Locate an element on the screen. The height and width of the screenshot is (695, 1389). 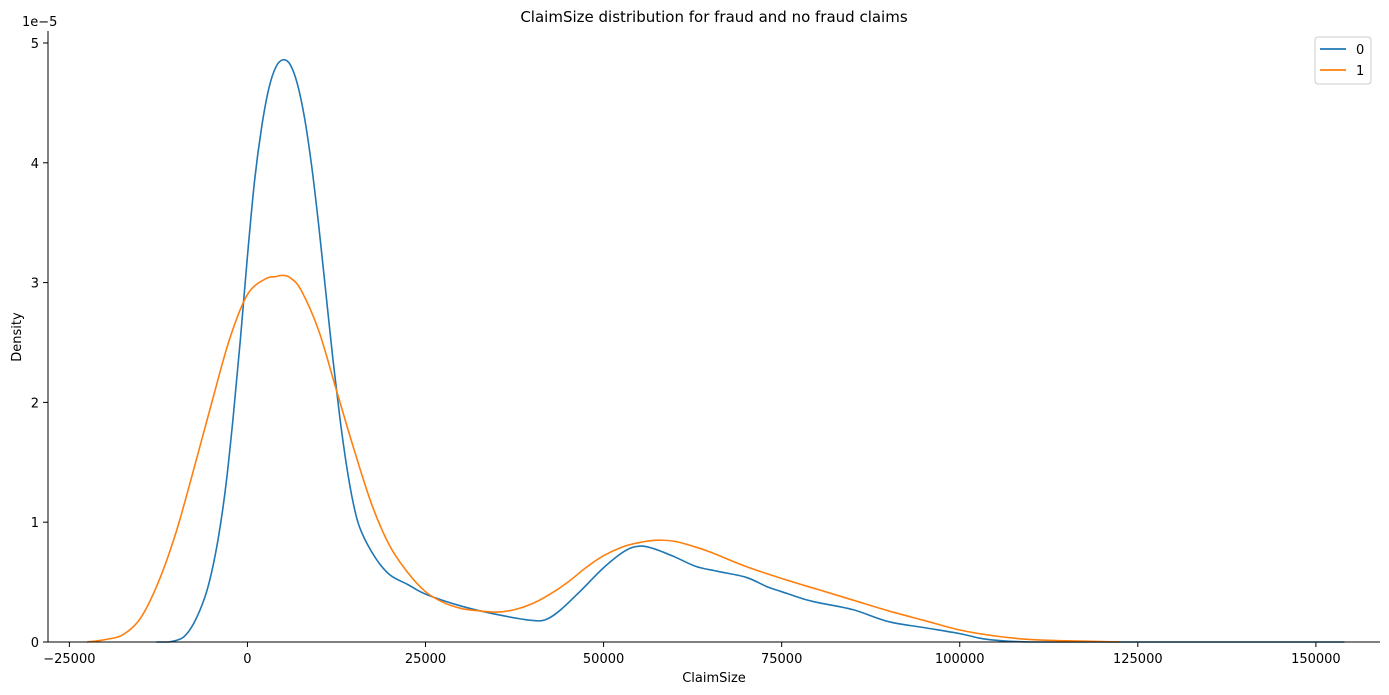
y-axis-ticks: 0 1 2 3 4 5 is located at coordinates (39, 344).